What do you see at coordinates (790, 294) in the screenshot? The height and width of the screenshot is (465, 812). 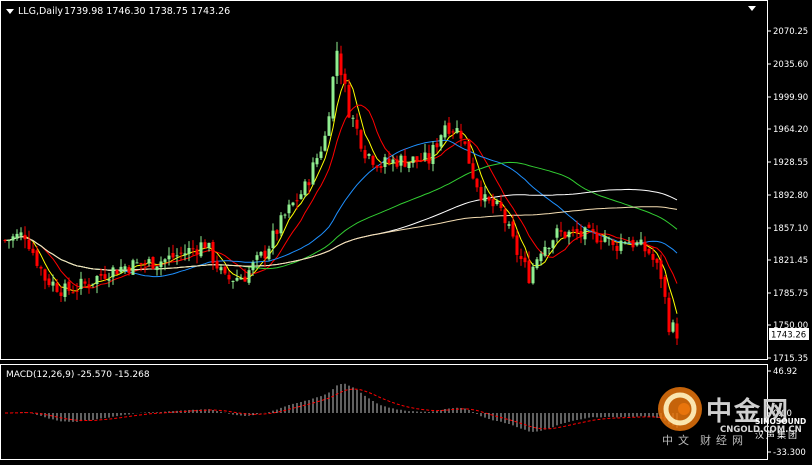 I see `price-tick-label: 1785.75` at bounding box center [790, 294].